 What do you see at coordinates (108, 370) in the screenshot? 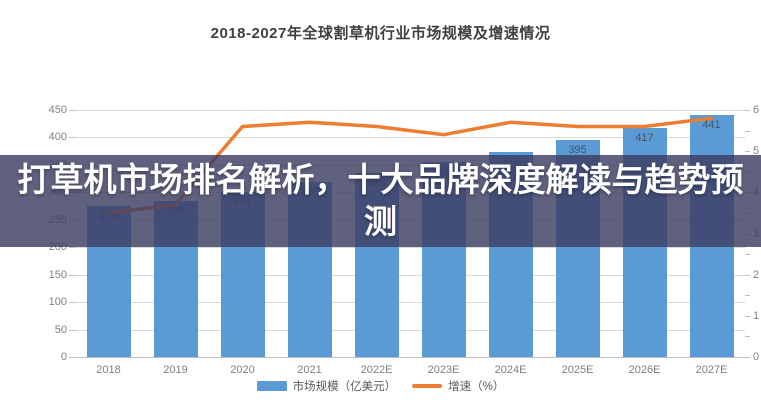
I see `x-axis-label-2018: 2018` at bounding box center [108, 370].